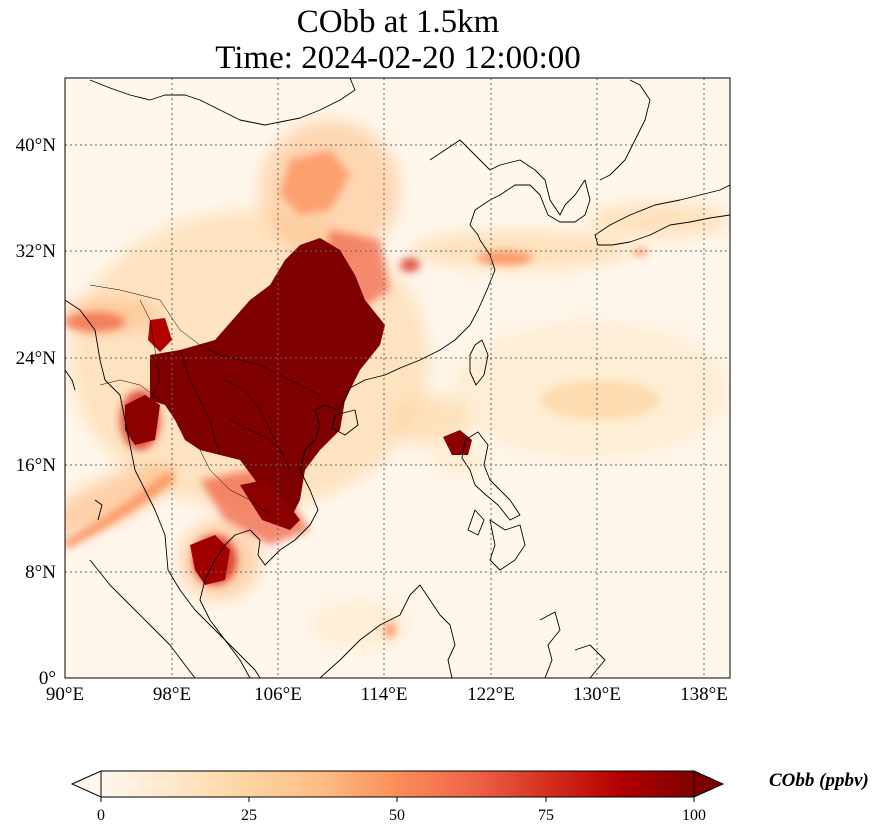 Image resolution: width=887 pixels, height=836 pixels. Describe the element at coordinates (709, 784) in the screenshot. I see `colorbar-extend-max` at that location.